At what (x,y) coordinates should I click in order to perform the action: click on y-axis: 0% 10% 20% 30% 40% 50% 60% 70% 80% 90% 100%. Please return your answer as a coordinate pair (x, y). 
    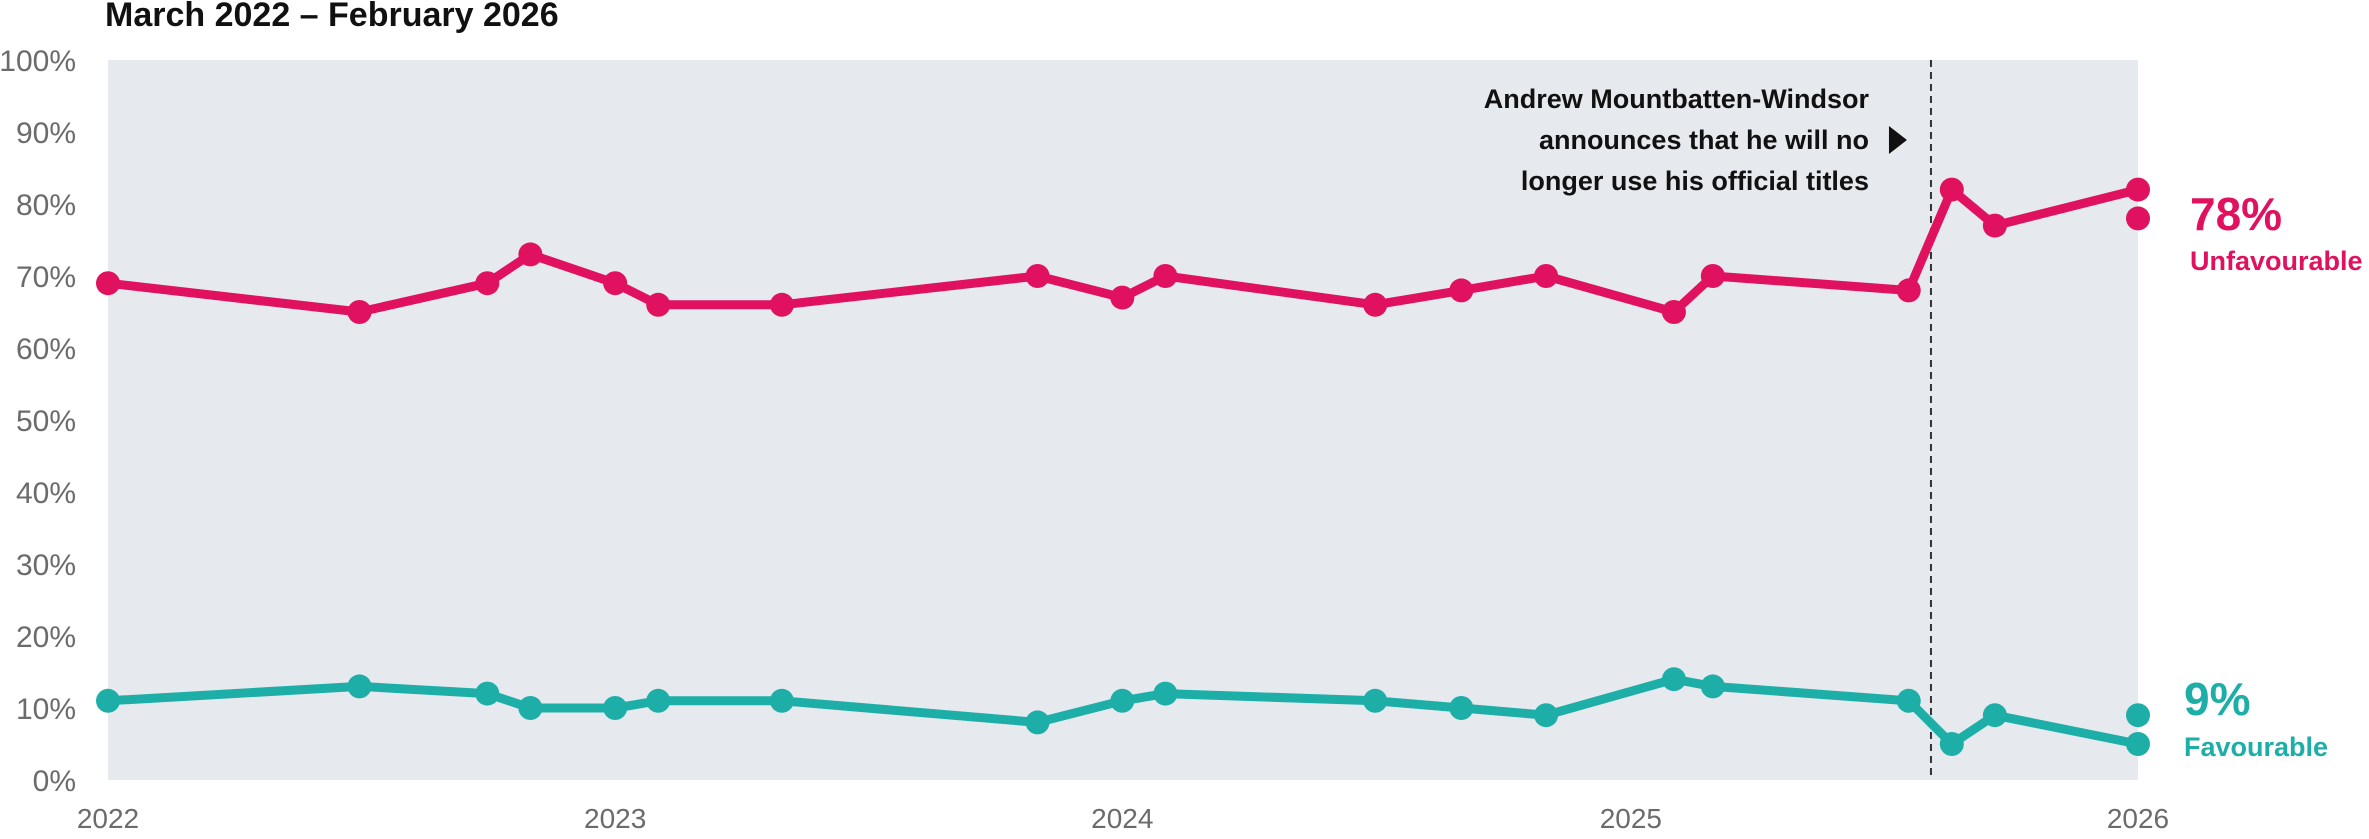
    Looking at the image, I should click on (38, 421).